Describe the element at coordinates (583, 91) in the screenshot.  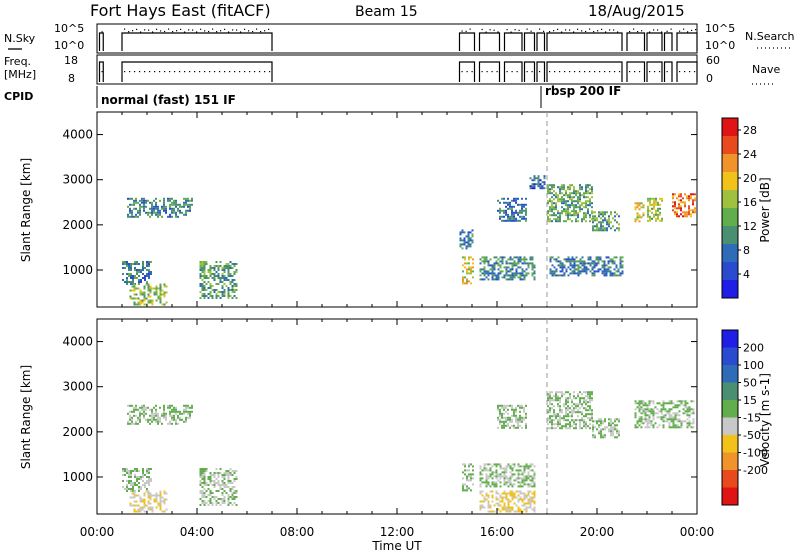
I see `cpid-mode-1: rbsp 200 IF` at that location.